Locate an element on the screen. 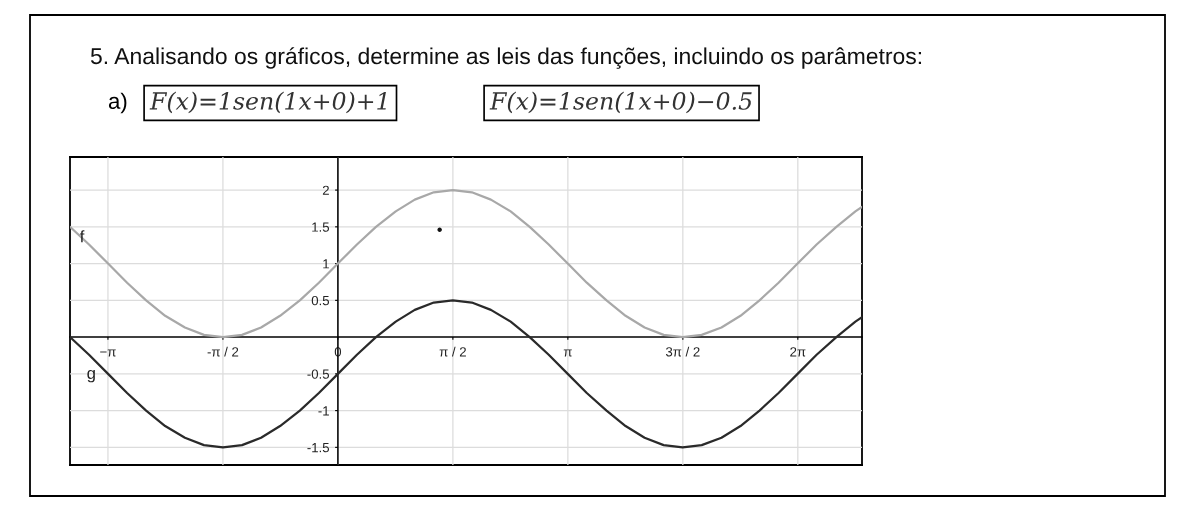 This screenshot has width=1179, height=510. text: F(x)=1sen(1x+0)−0.5 is located at coordinates (620, 102).